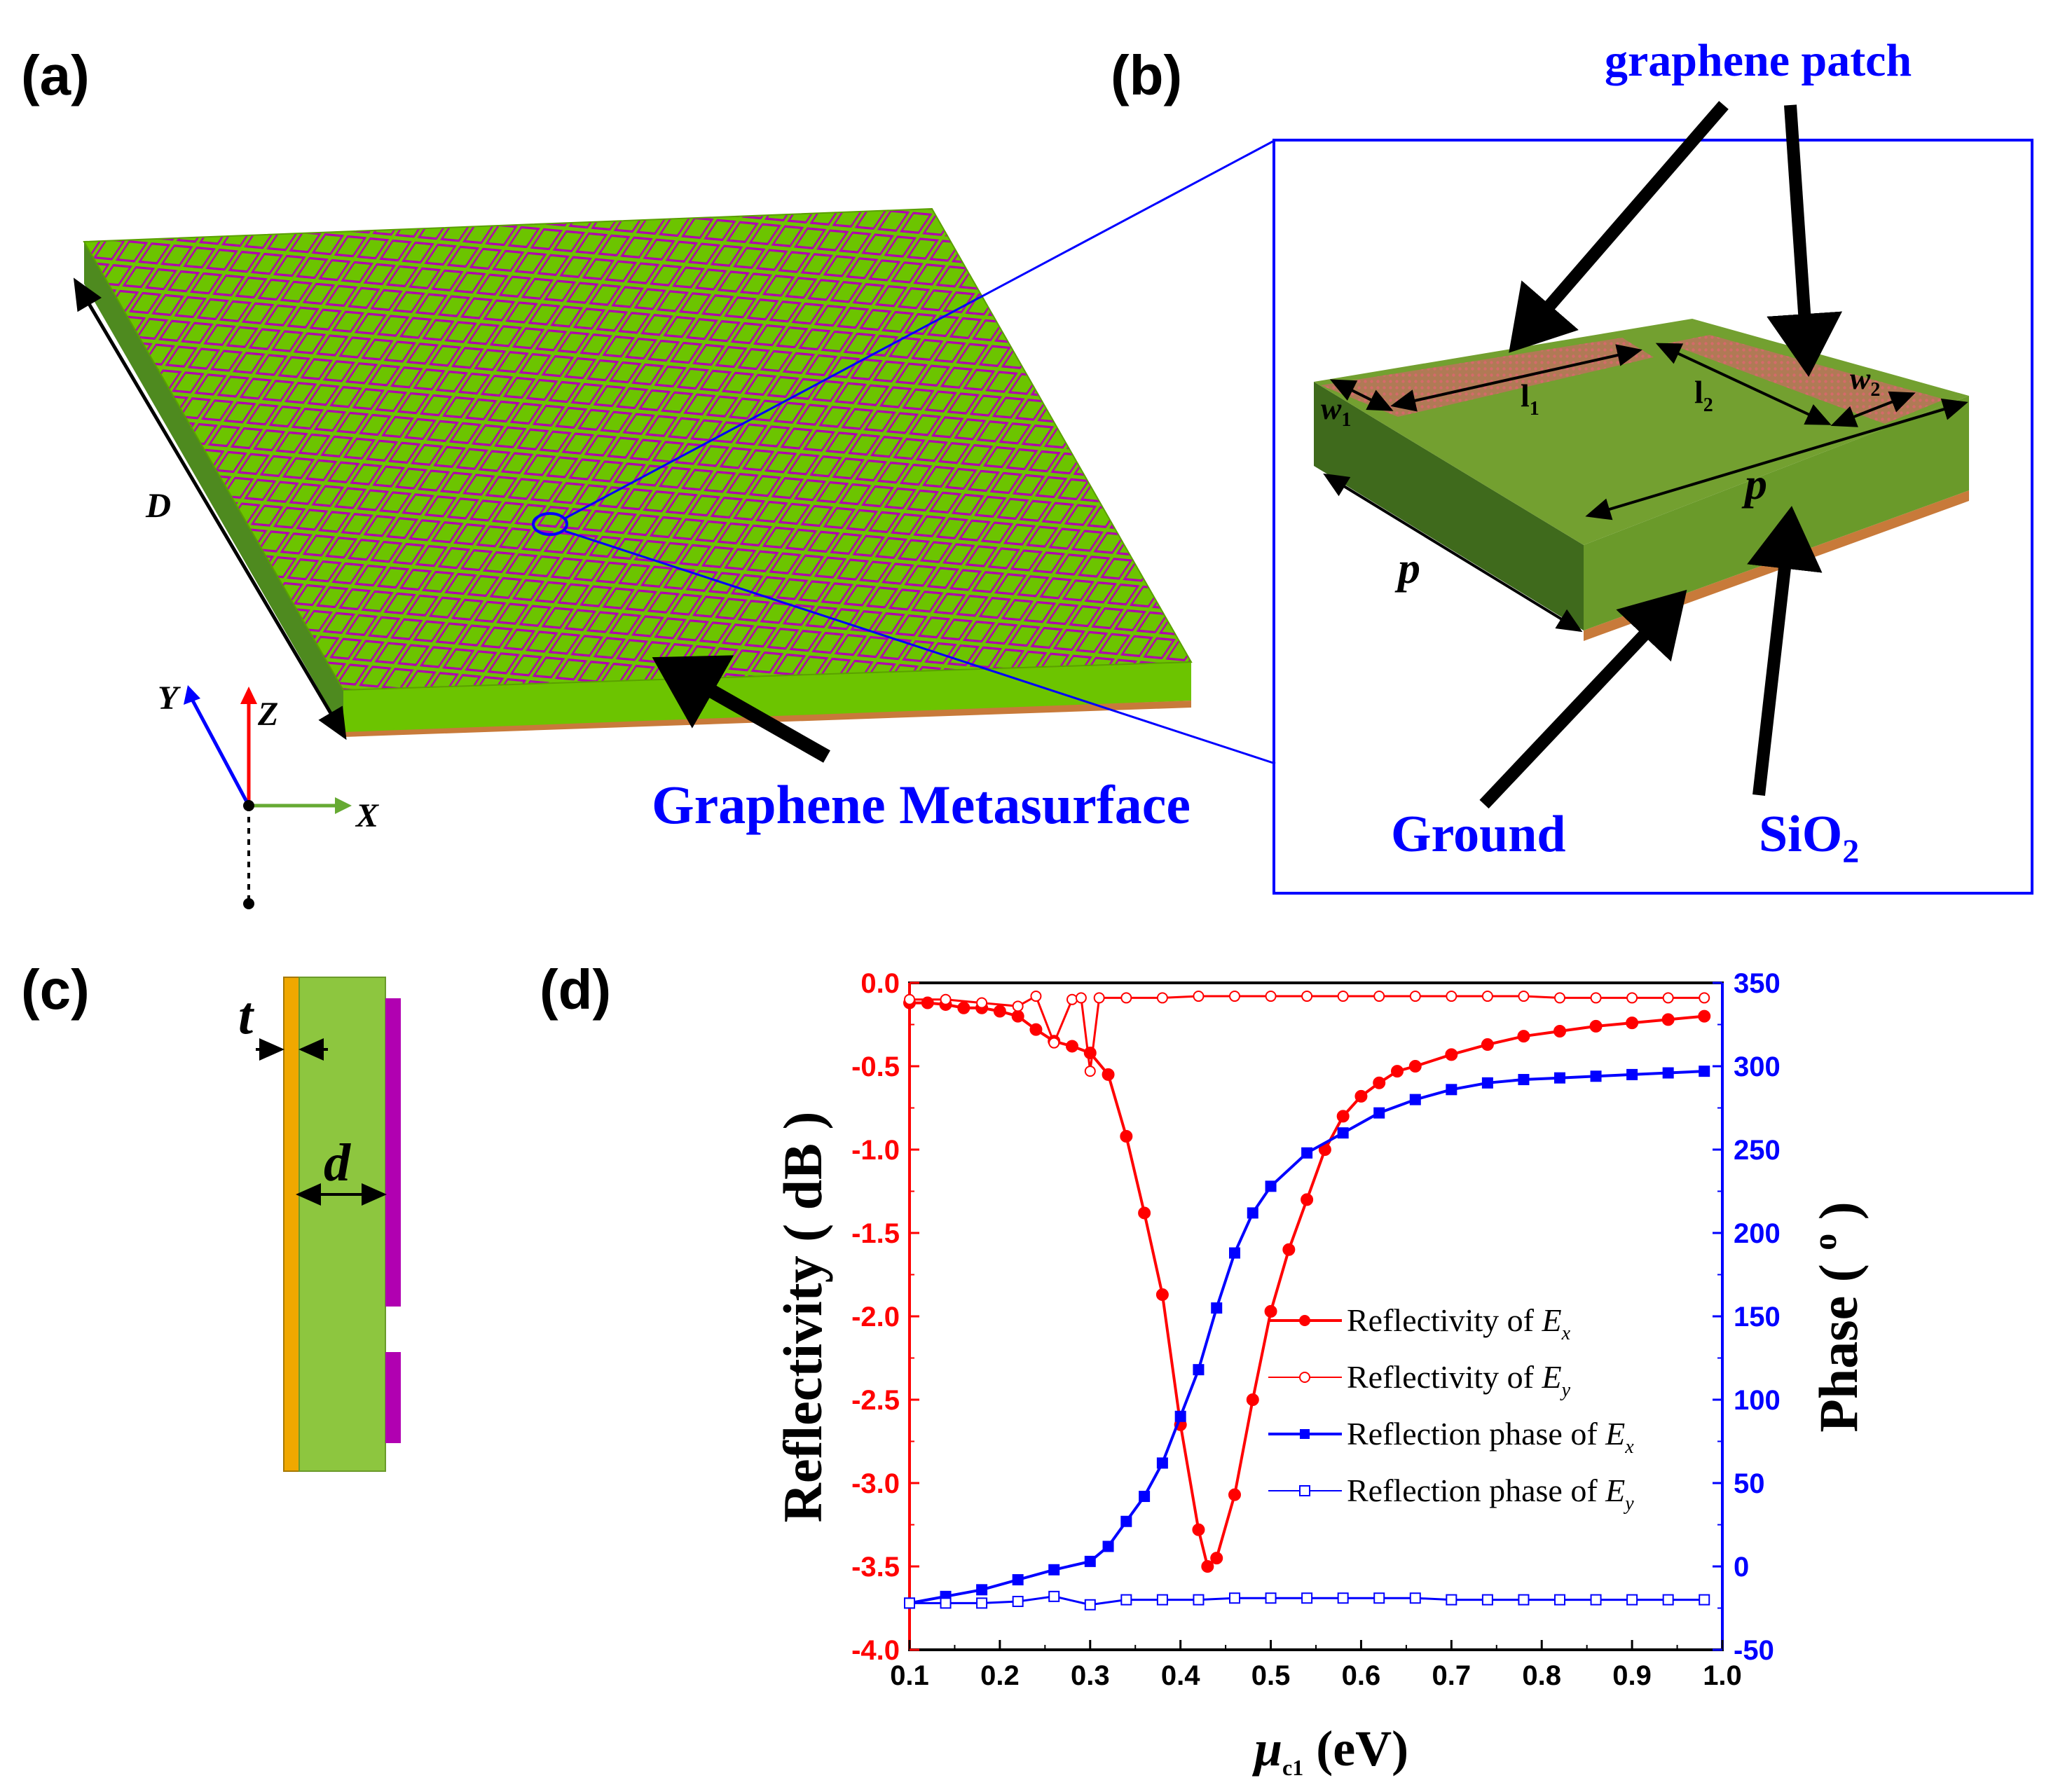 This screenshot has height=1792, width=2058. Describe the element at coordinates (1304, 1377) in the screenshot. I see `legend-marker-ey-reflectivity` at that location.